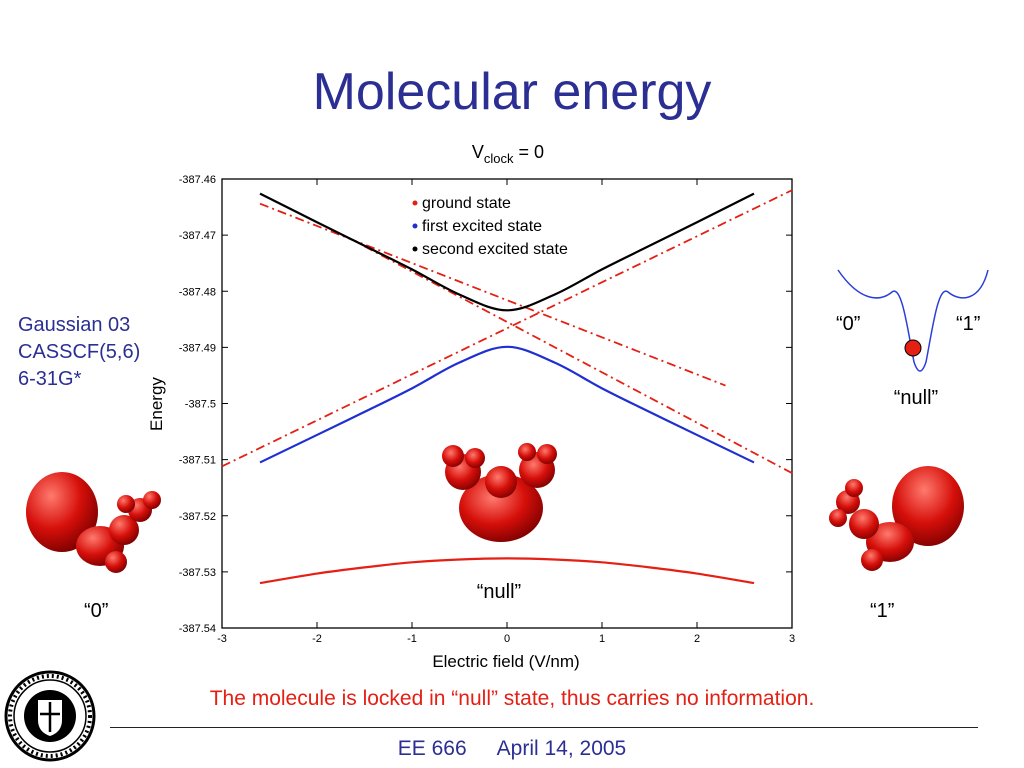 The height and width of the screenshot is (768, 1024). What do you see at coordinates (317, 639) in the screenshot?
I see `x-tick-label: -2` at bounding box center [317, 639].